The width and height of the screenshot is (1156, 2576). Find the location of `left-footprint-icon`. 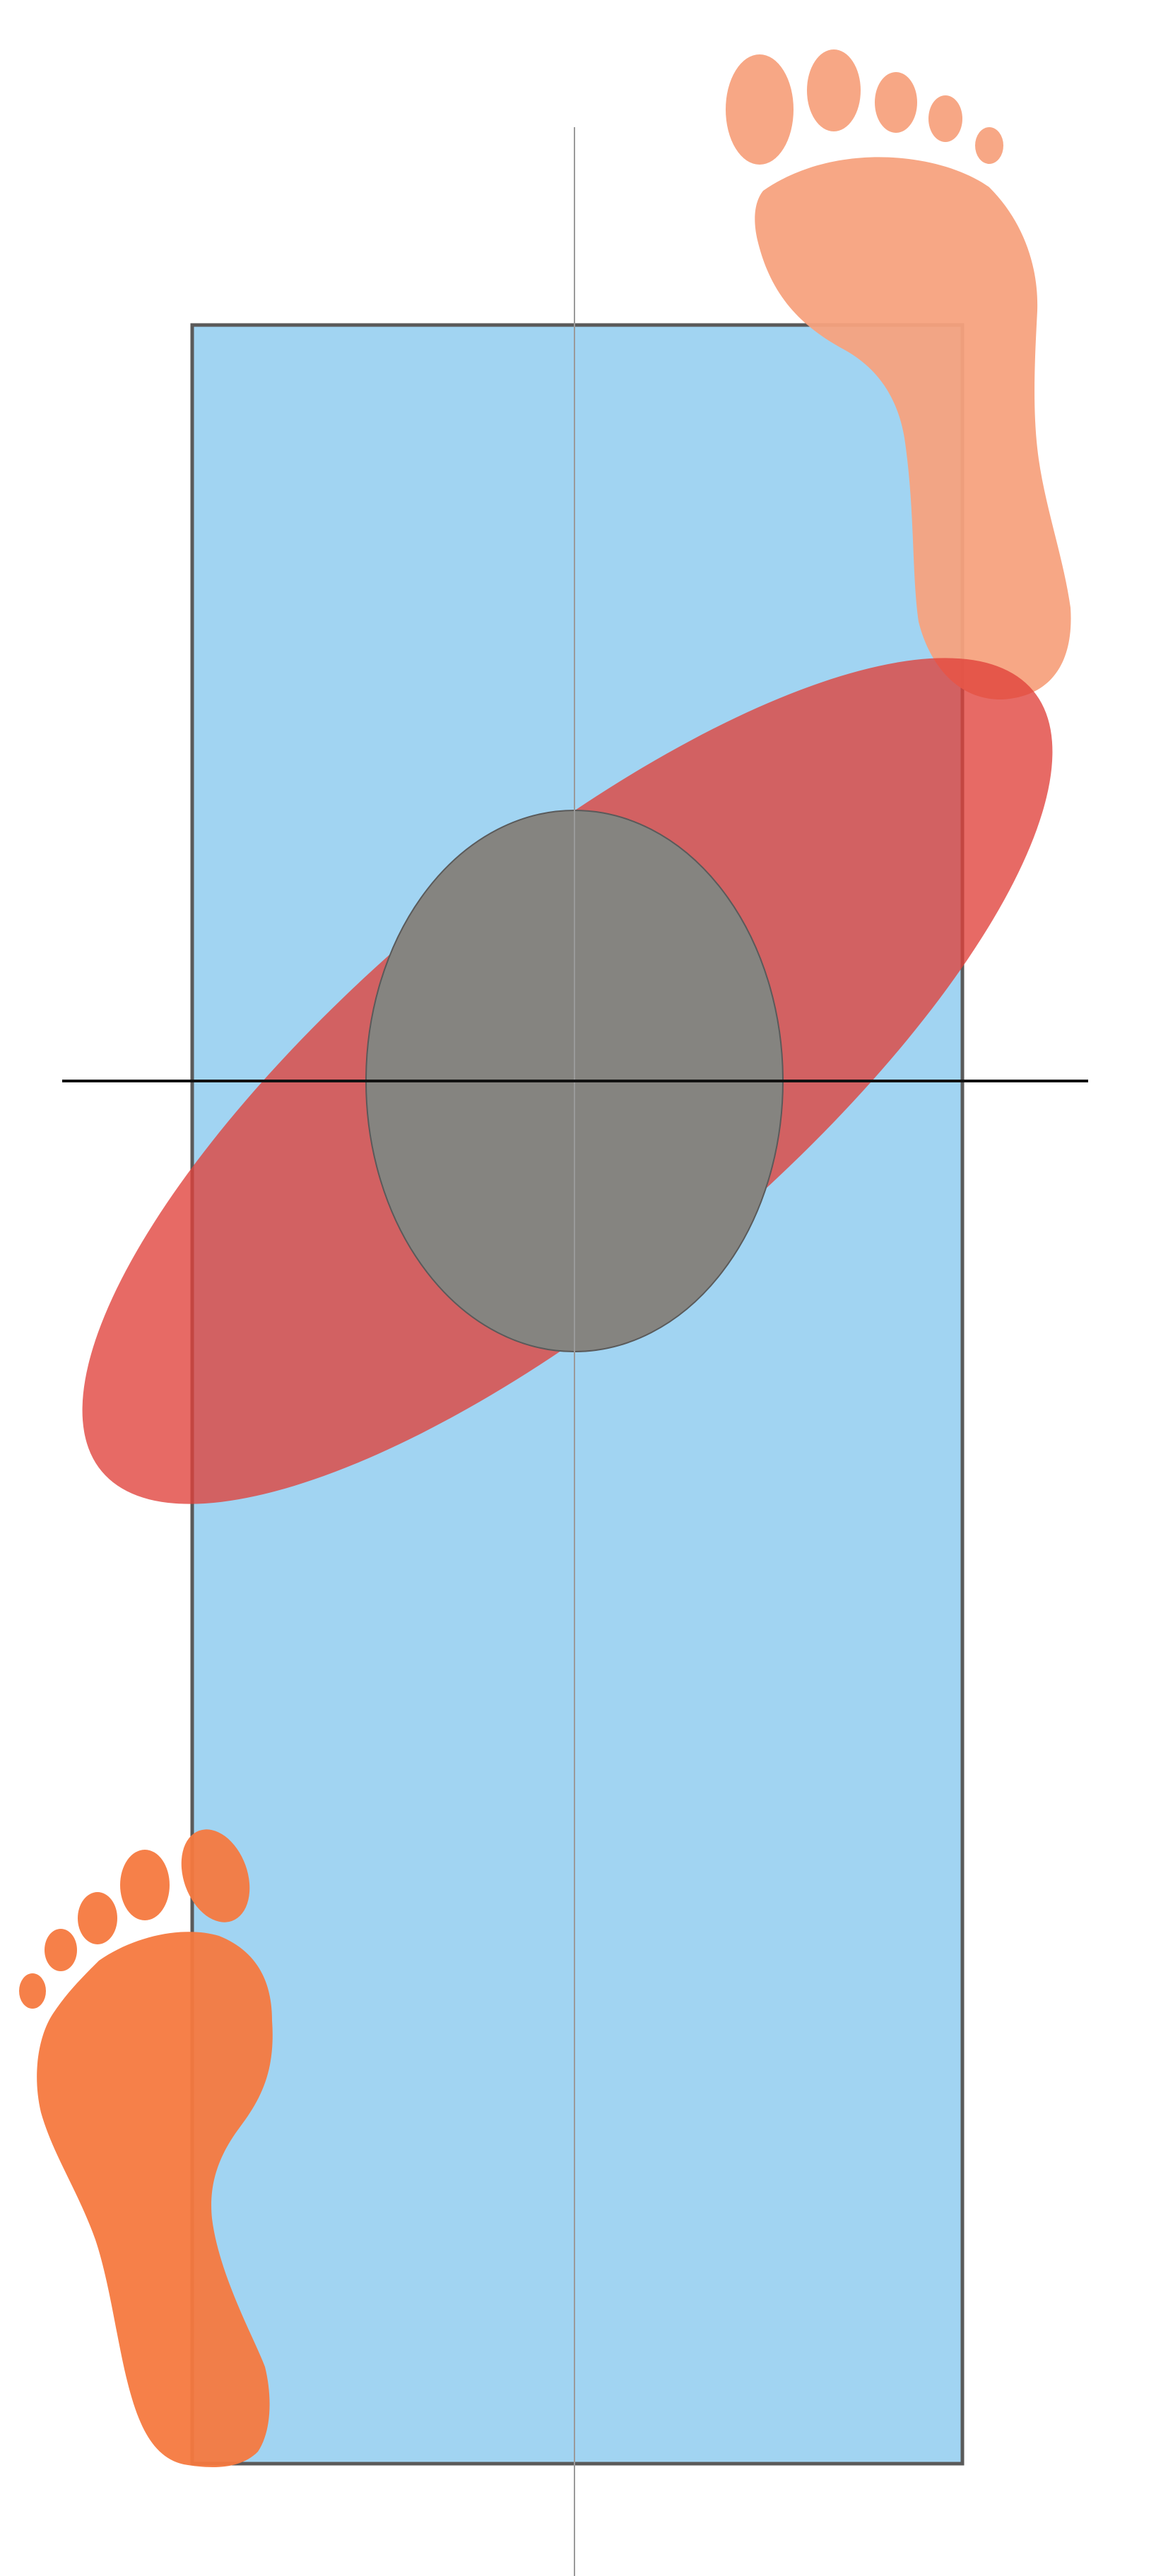

left-footprint-icon is located at coordinates (146, 2148).